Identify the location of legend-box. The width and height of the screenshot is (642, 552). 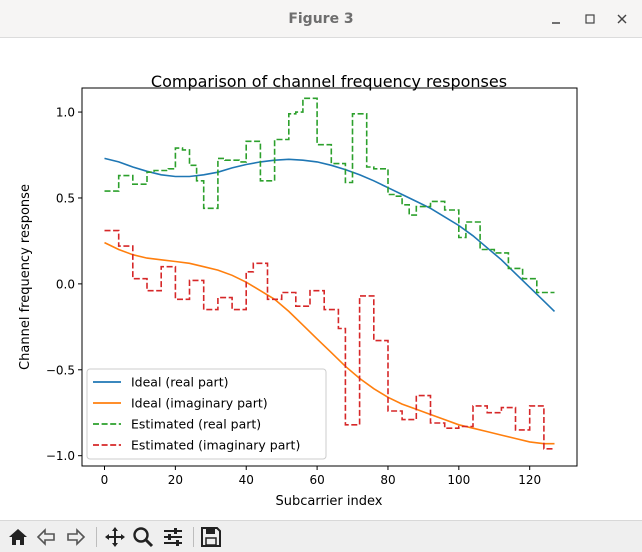
(206, 414).